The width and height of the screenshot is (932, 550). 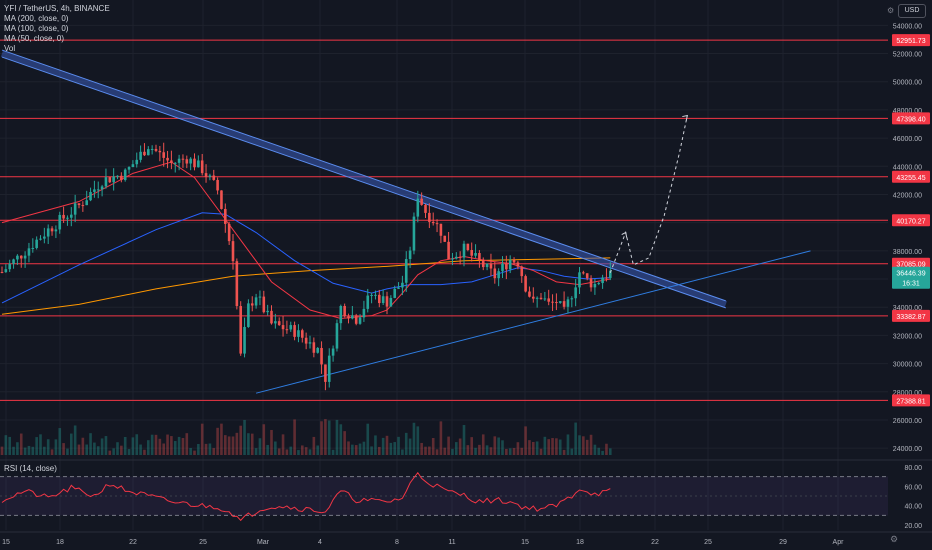 What do you see at coordinates (910, 265) in the screenshot?
I see `level-price-text: 37085.09` at bounding box center [910, 265].